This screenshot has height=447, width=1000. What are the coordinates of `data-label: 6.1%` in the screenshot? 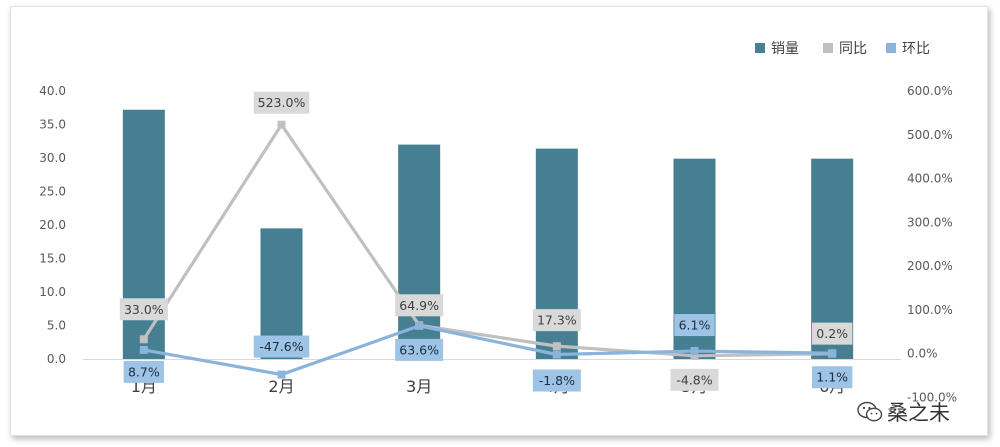 It's located at (695, 325).